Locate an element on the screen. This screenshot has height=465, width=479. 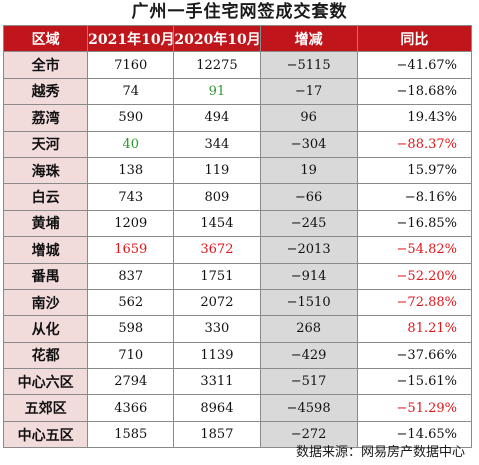
table-row: 从化 598 330 268 81.21% is located at coordinates (237, 329).